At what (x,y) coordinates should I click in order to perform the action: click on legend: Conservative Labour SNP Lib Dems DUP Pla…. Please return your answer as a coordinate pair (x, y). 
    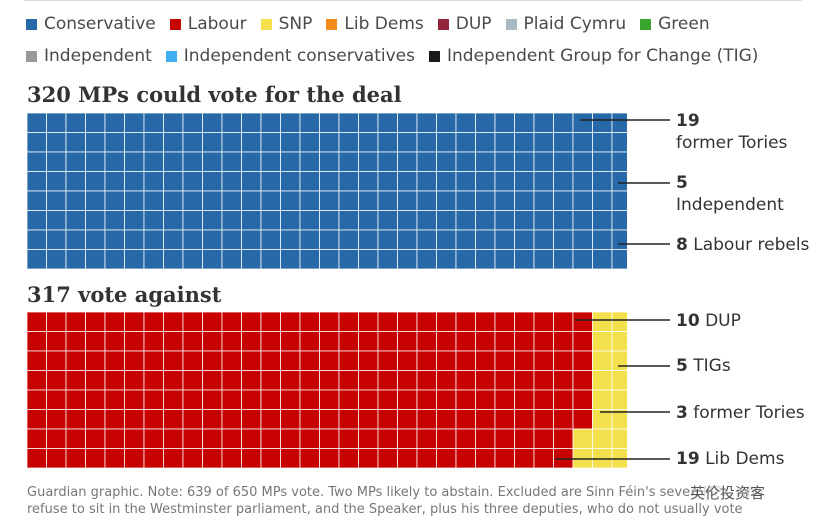
    Looking at the image, I should click on (416, 40).